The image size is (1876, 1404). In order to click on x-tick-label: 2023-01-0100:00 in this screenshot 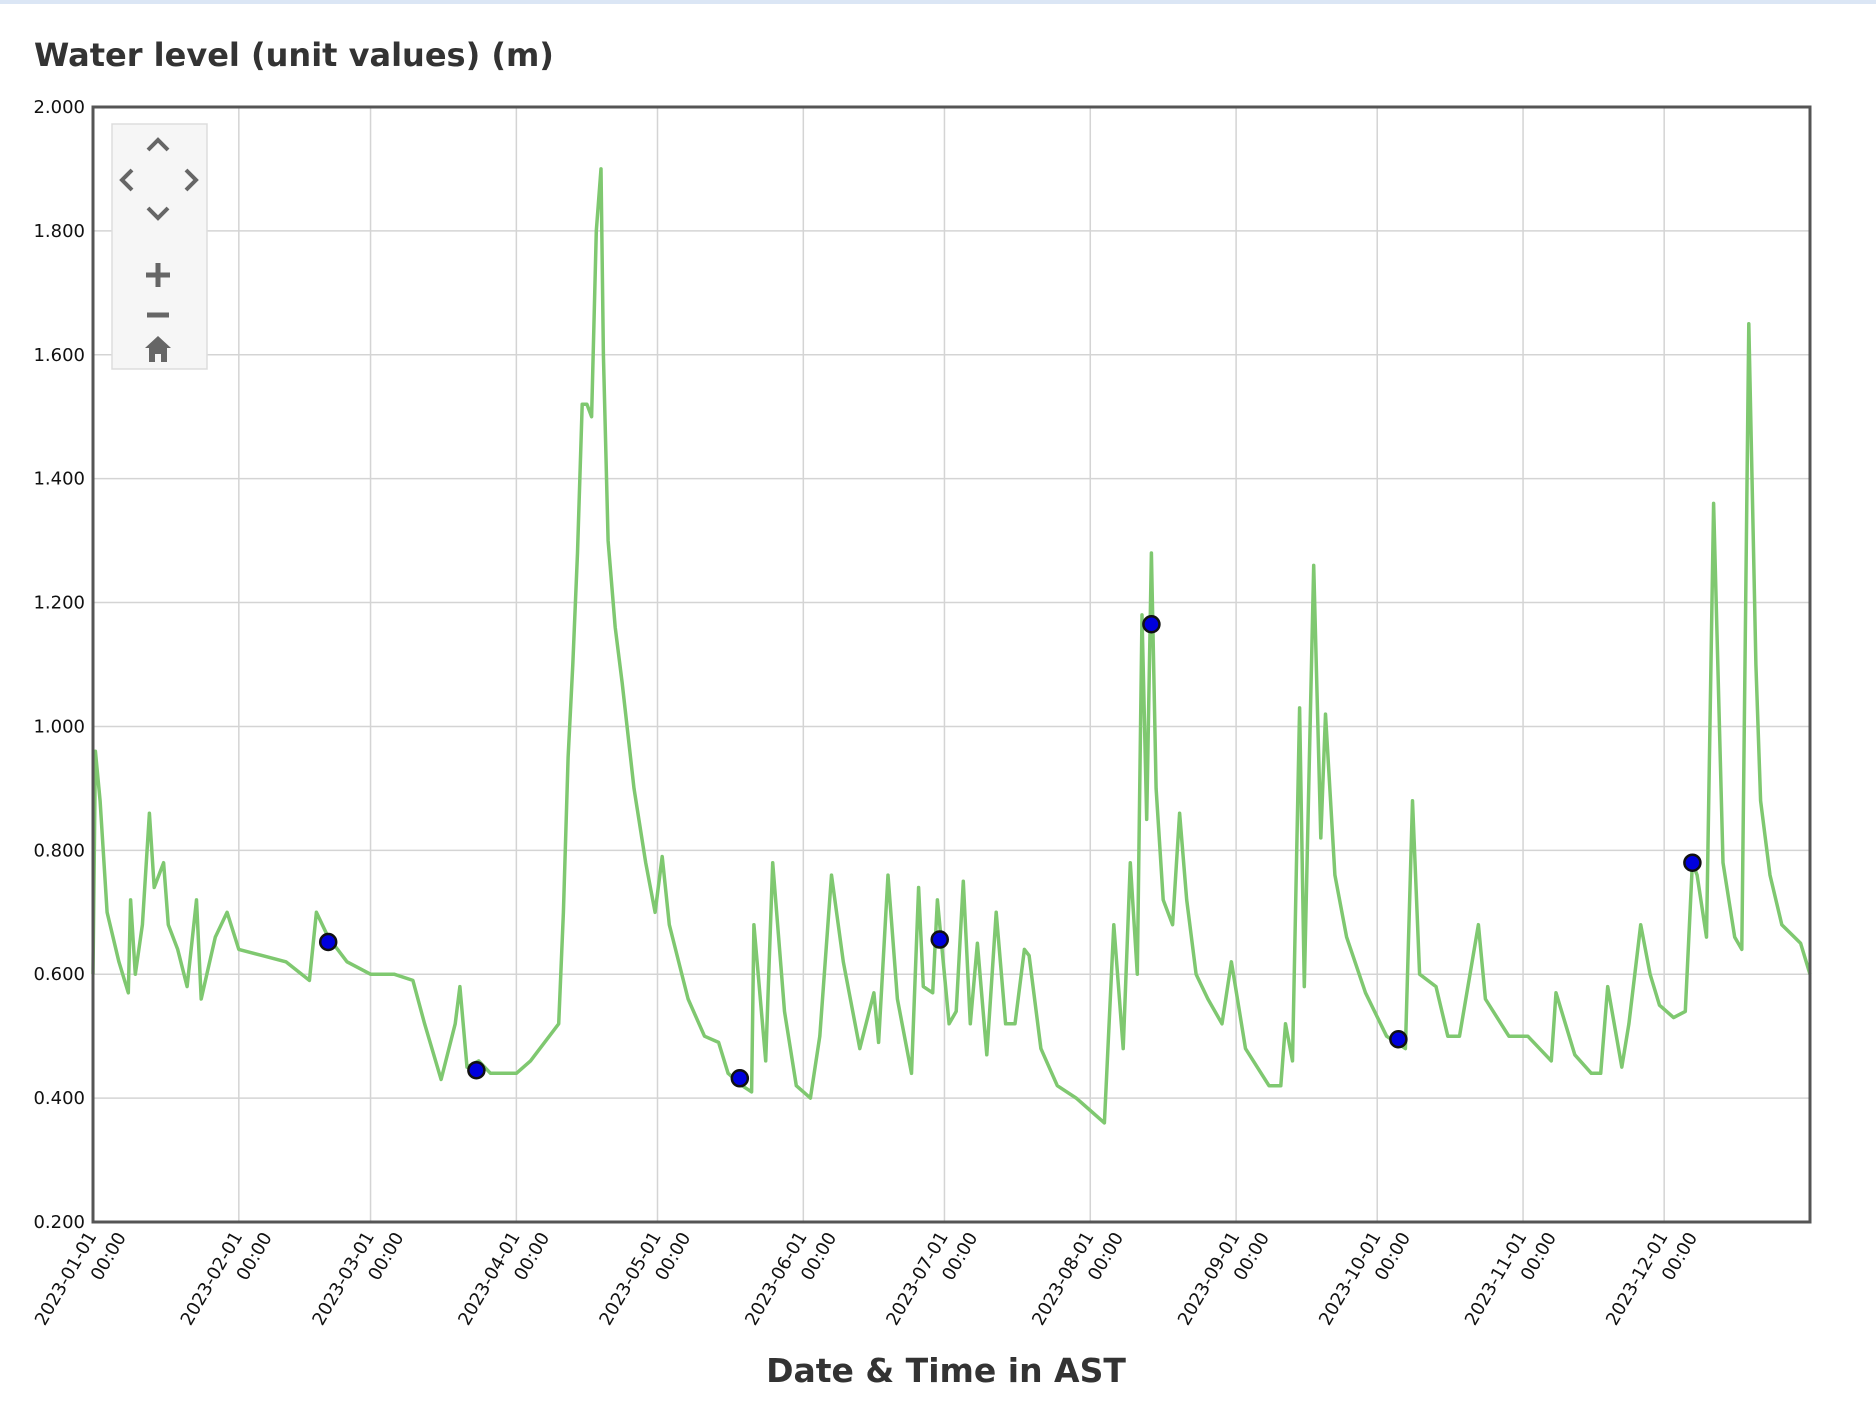, I will do `click(81, 1279)`.